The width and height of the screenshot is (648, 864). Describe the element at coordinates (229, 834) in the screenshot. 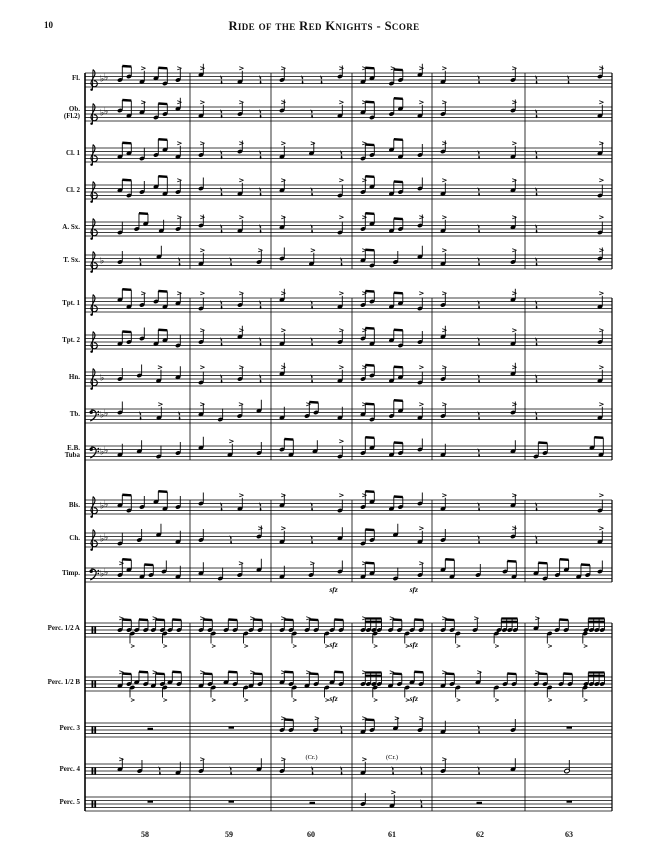

I see `measure-number: 59` at that location.